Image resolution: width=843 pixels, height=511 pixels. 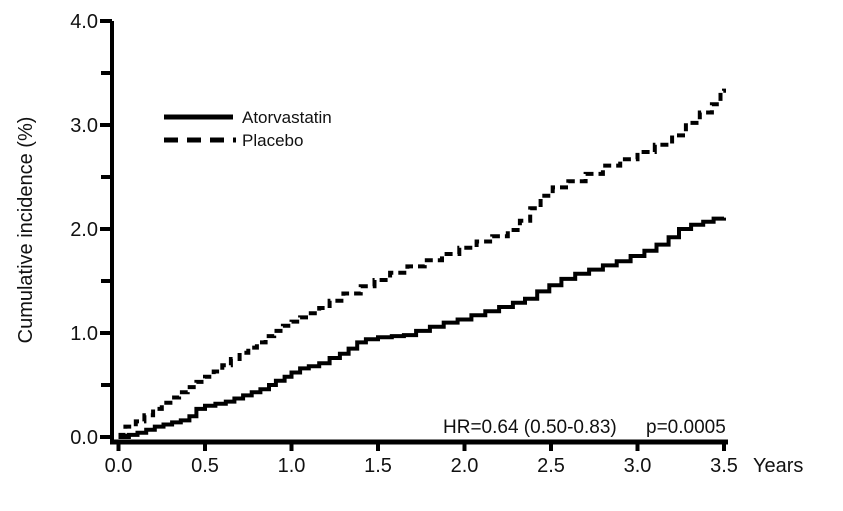 What do you see at coordinates (551, 466) in the screenshot?
I see `x-tick-label: 2.5` at bounding box center [551, 466].